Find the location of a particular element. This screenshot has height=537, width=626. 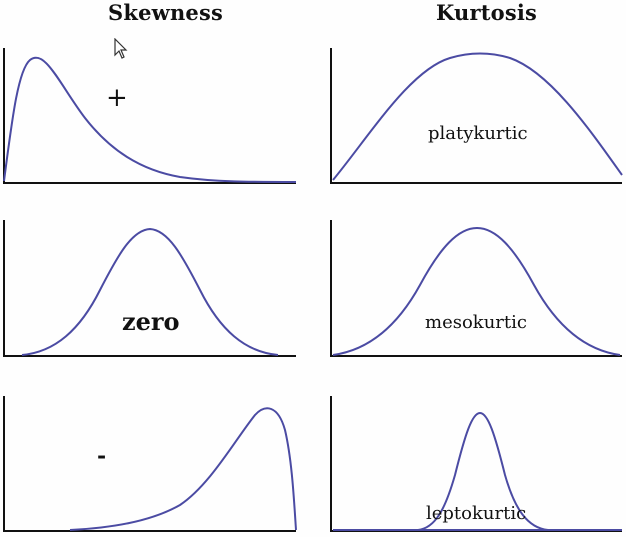

skew-zero-axes is located at coordinates (149, 288).